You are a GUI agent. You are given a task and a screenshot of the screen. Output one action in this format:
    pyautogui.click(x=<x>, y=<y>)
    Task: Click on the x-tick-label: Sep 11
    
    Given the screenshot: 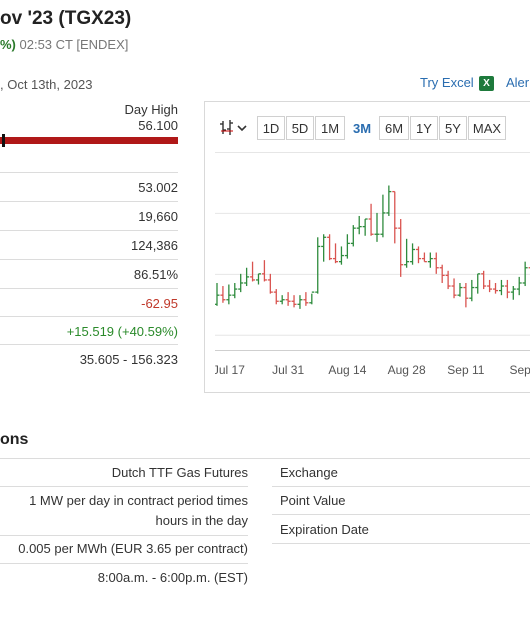 What is the action you would take?
    pyautogui.click(x=465, y=370)
    